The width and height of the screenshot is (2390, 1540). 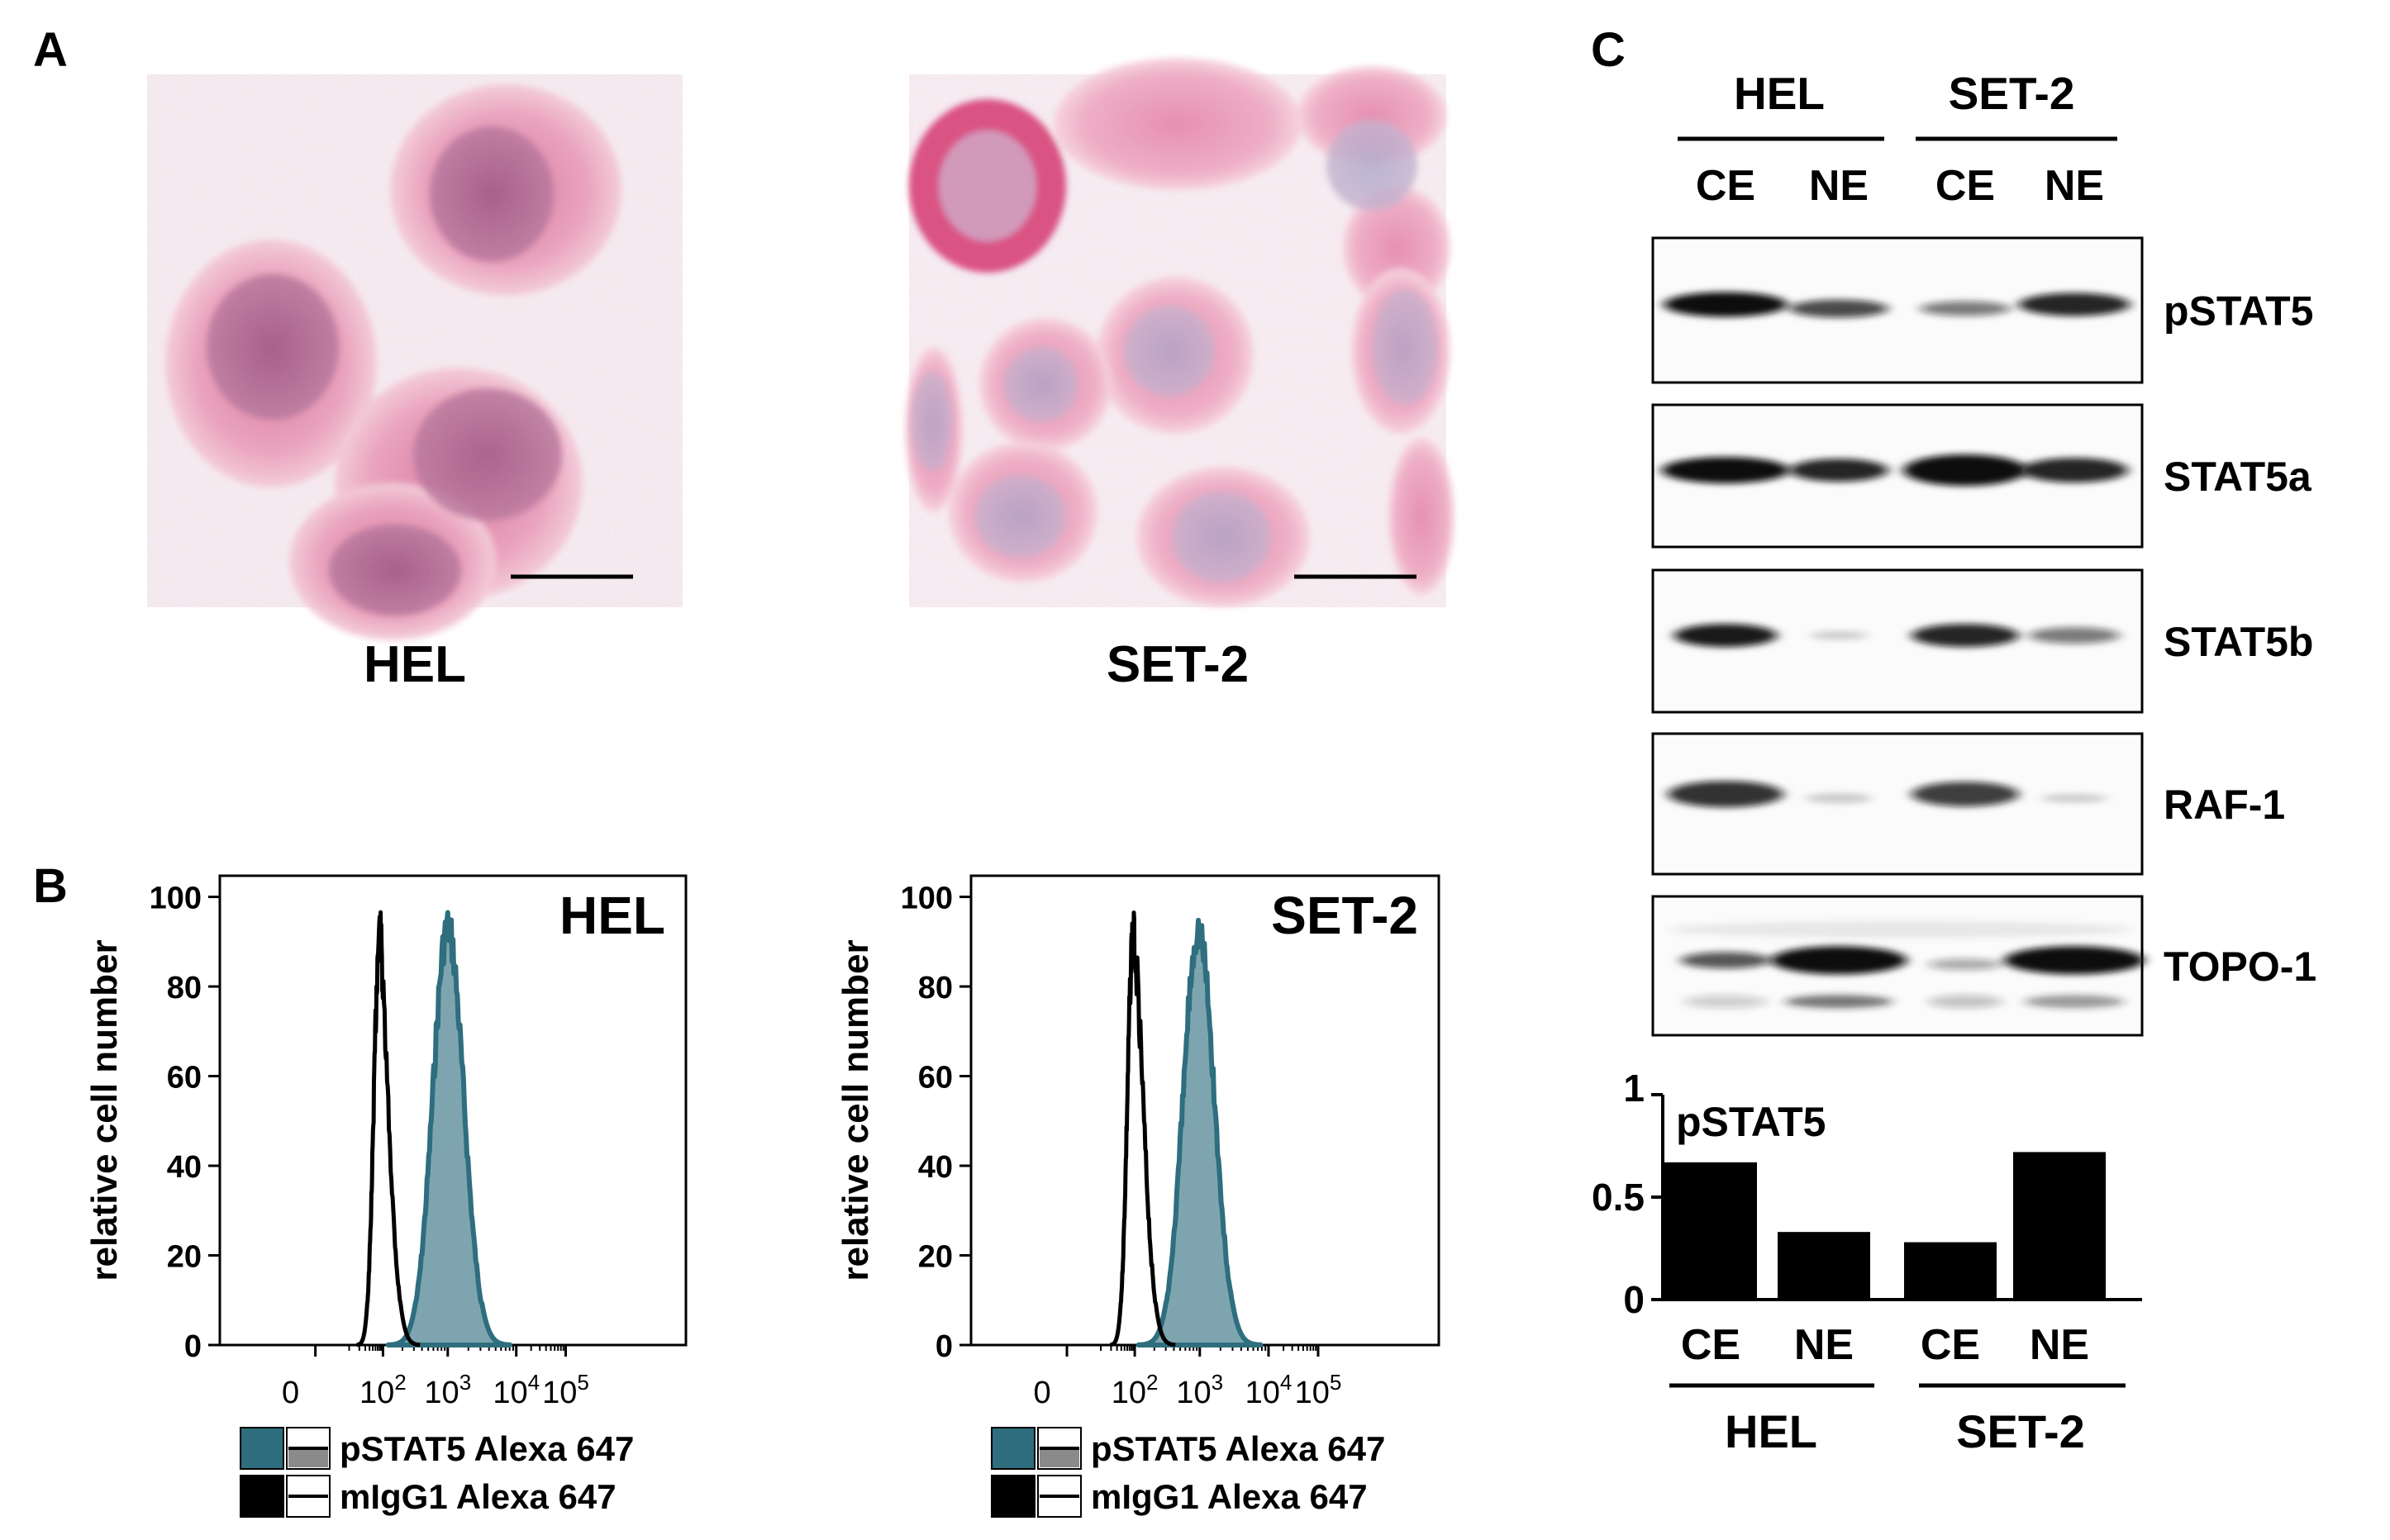 What do you see at coordinates (2020, 1431) in the screenshot?
I see `group-label: SET-2` at bounding box center [2020, 1431].